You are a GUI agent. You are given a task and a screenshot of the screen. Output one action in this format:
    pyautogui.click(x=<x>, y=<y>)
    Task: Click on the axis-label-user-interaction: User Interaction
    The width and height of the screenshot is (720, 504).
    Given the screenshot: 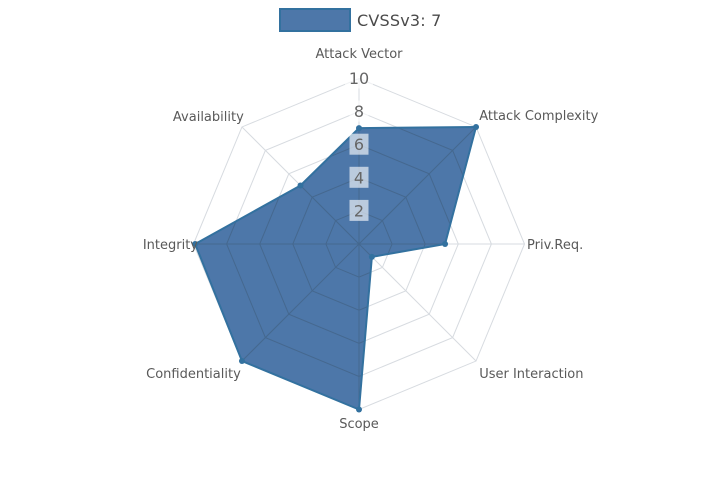 What is the action you would take?
    pyautogui.click(x=531, y=374)
    